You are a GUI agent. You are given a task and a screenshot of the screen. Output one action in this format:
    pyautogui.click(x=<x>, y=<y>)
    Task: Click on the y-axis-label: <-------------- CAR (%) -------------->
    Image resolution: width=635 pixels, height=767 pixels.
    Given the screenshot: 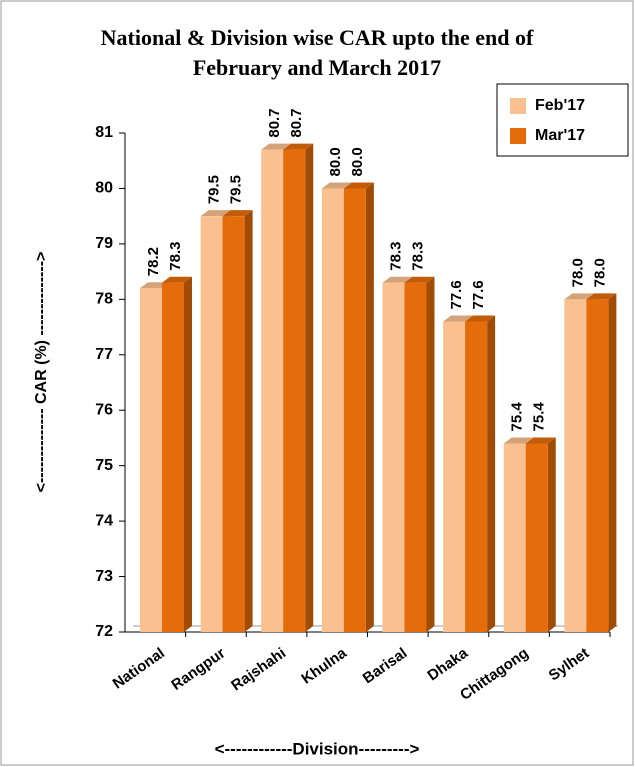 What is the action you would take?
    pyautogui.click(x=41, y=372)
    